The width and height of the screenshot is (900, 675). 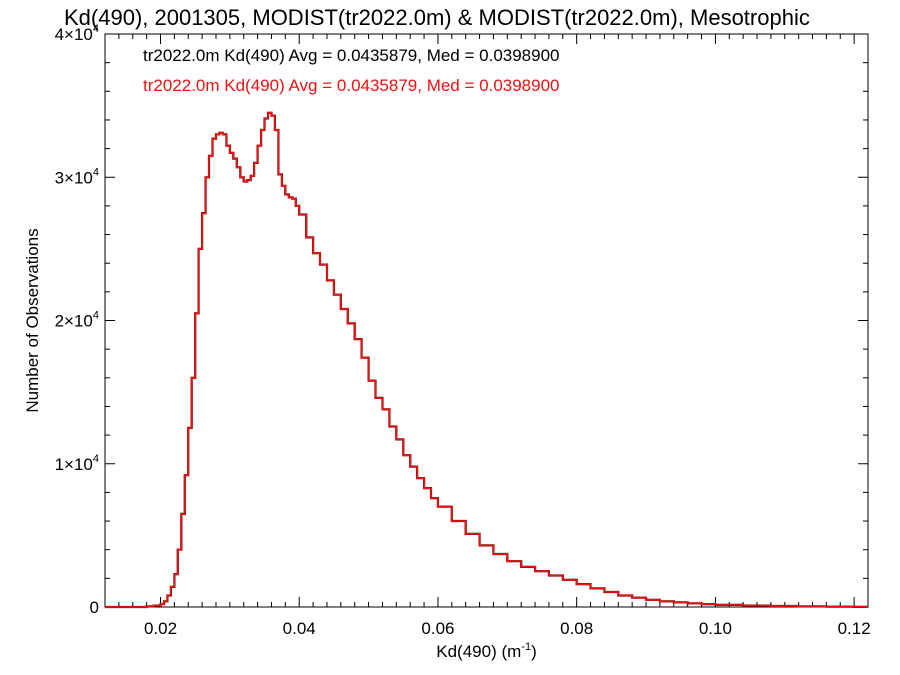 I want to click on x-axis-label-sup: -1, so click(x=526, y=647).